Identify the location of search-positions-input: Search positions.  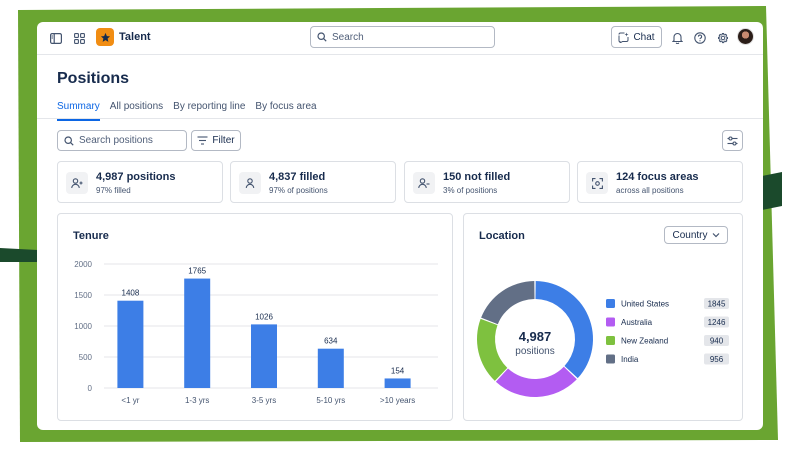
(122, 140).